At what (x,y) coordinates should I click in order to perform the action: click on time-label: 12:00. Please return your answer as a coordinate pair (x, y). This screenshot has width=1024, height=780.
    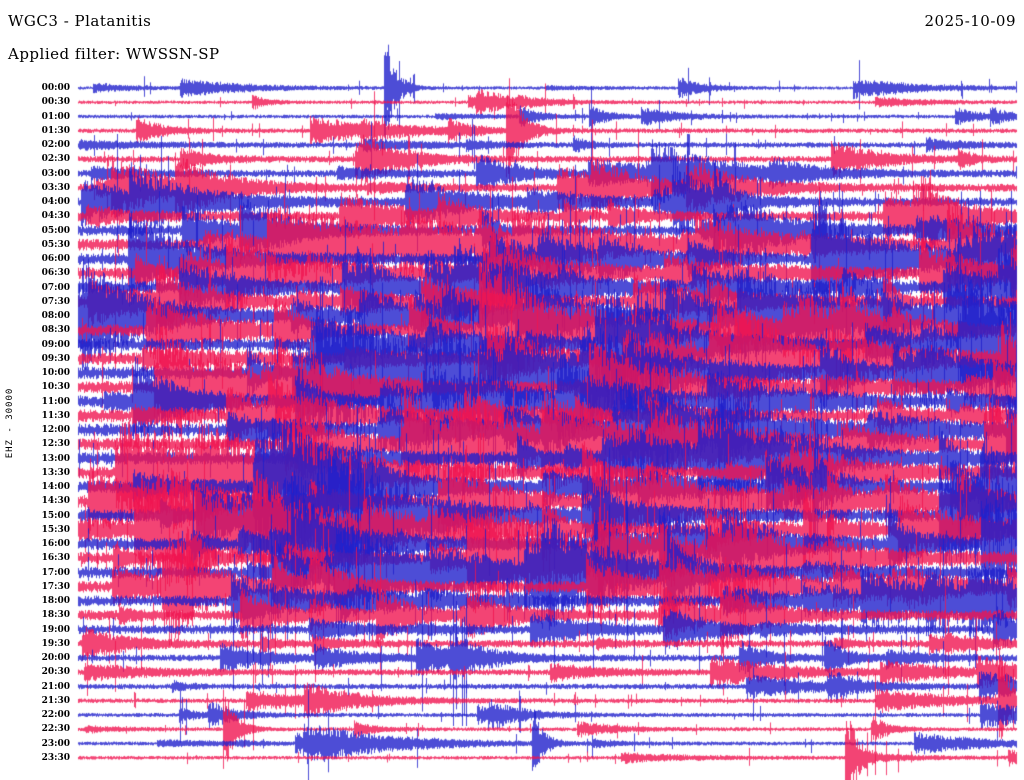
    Looking at the image, I should click on (55, 430).